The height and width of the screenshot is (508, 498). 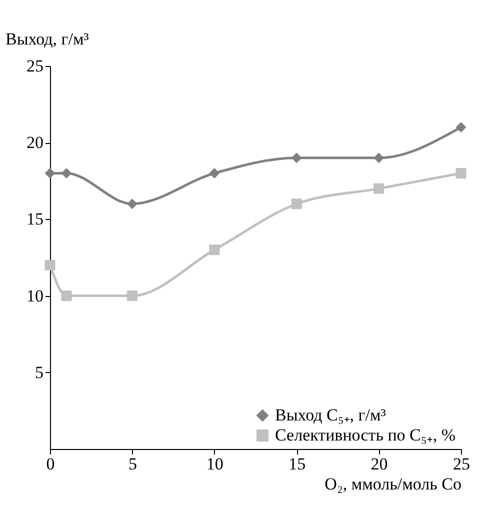 I want to click on x-tick-label: 25, so click(x=461, y=464).